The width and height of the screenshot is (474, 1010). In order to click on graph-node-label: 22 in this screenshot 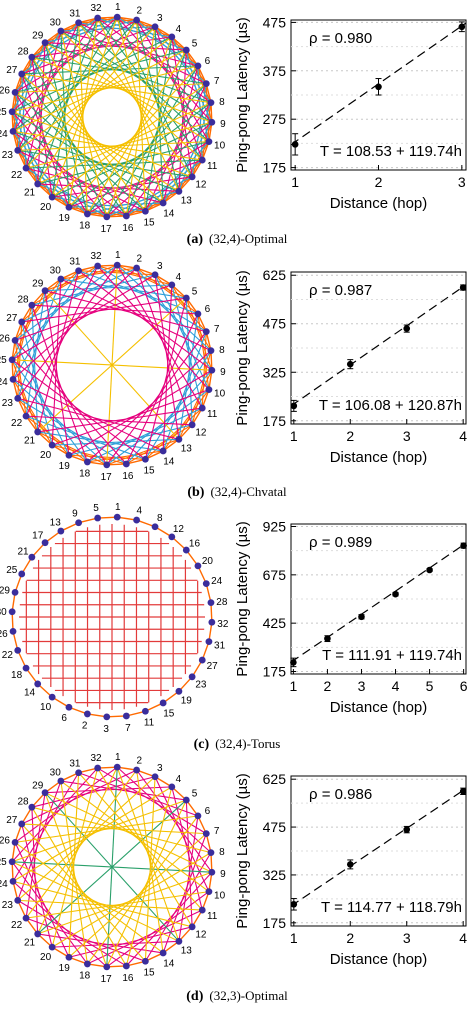, I will do `click(17, 423)`.